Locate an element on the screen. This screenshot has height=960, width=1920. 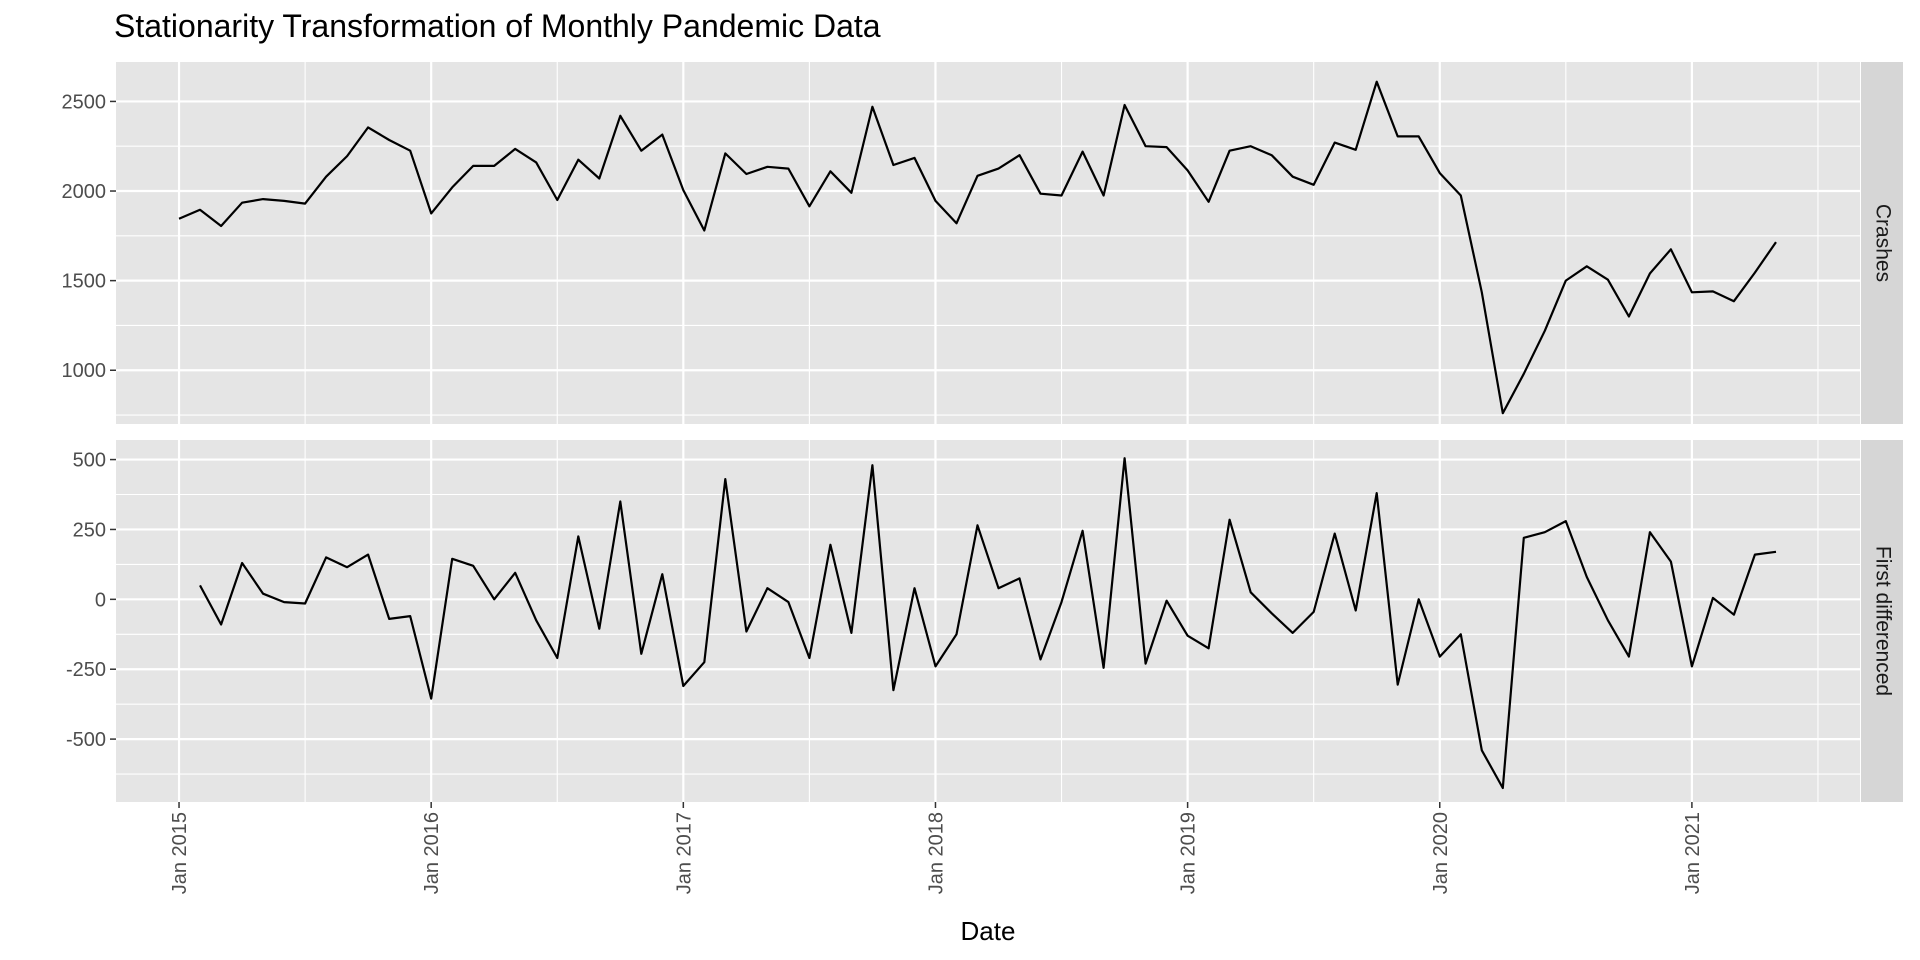
x-tick-label: Jan 2021 is located at coordinates (1693, 853).